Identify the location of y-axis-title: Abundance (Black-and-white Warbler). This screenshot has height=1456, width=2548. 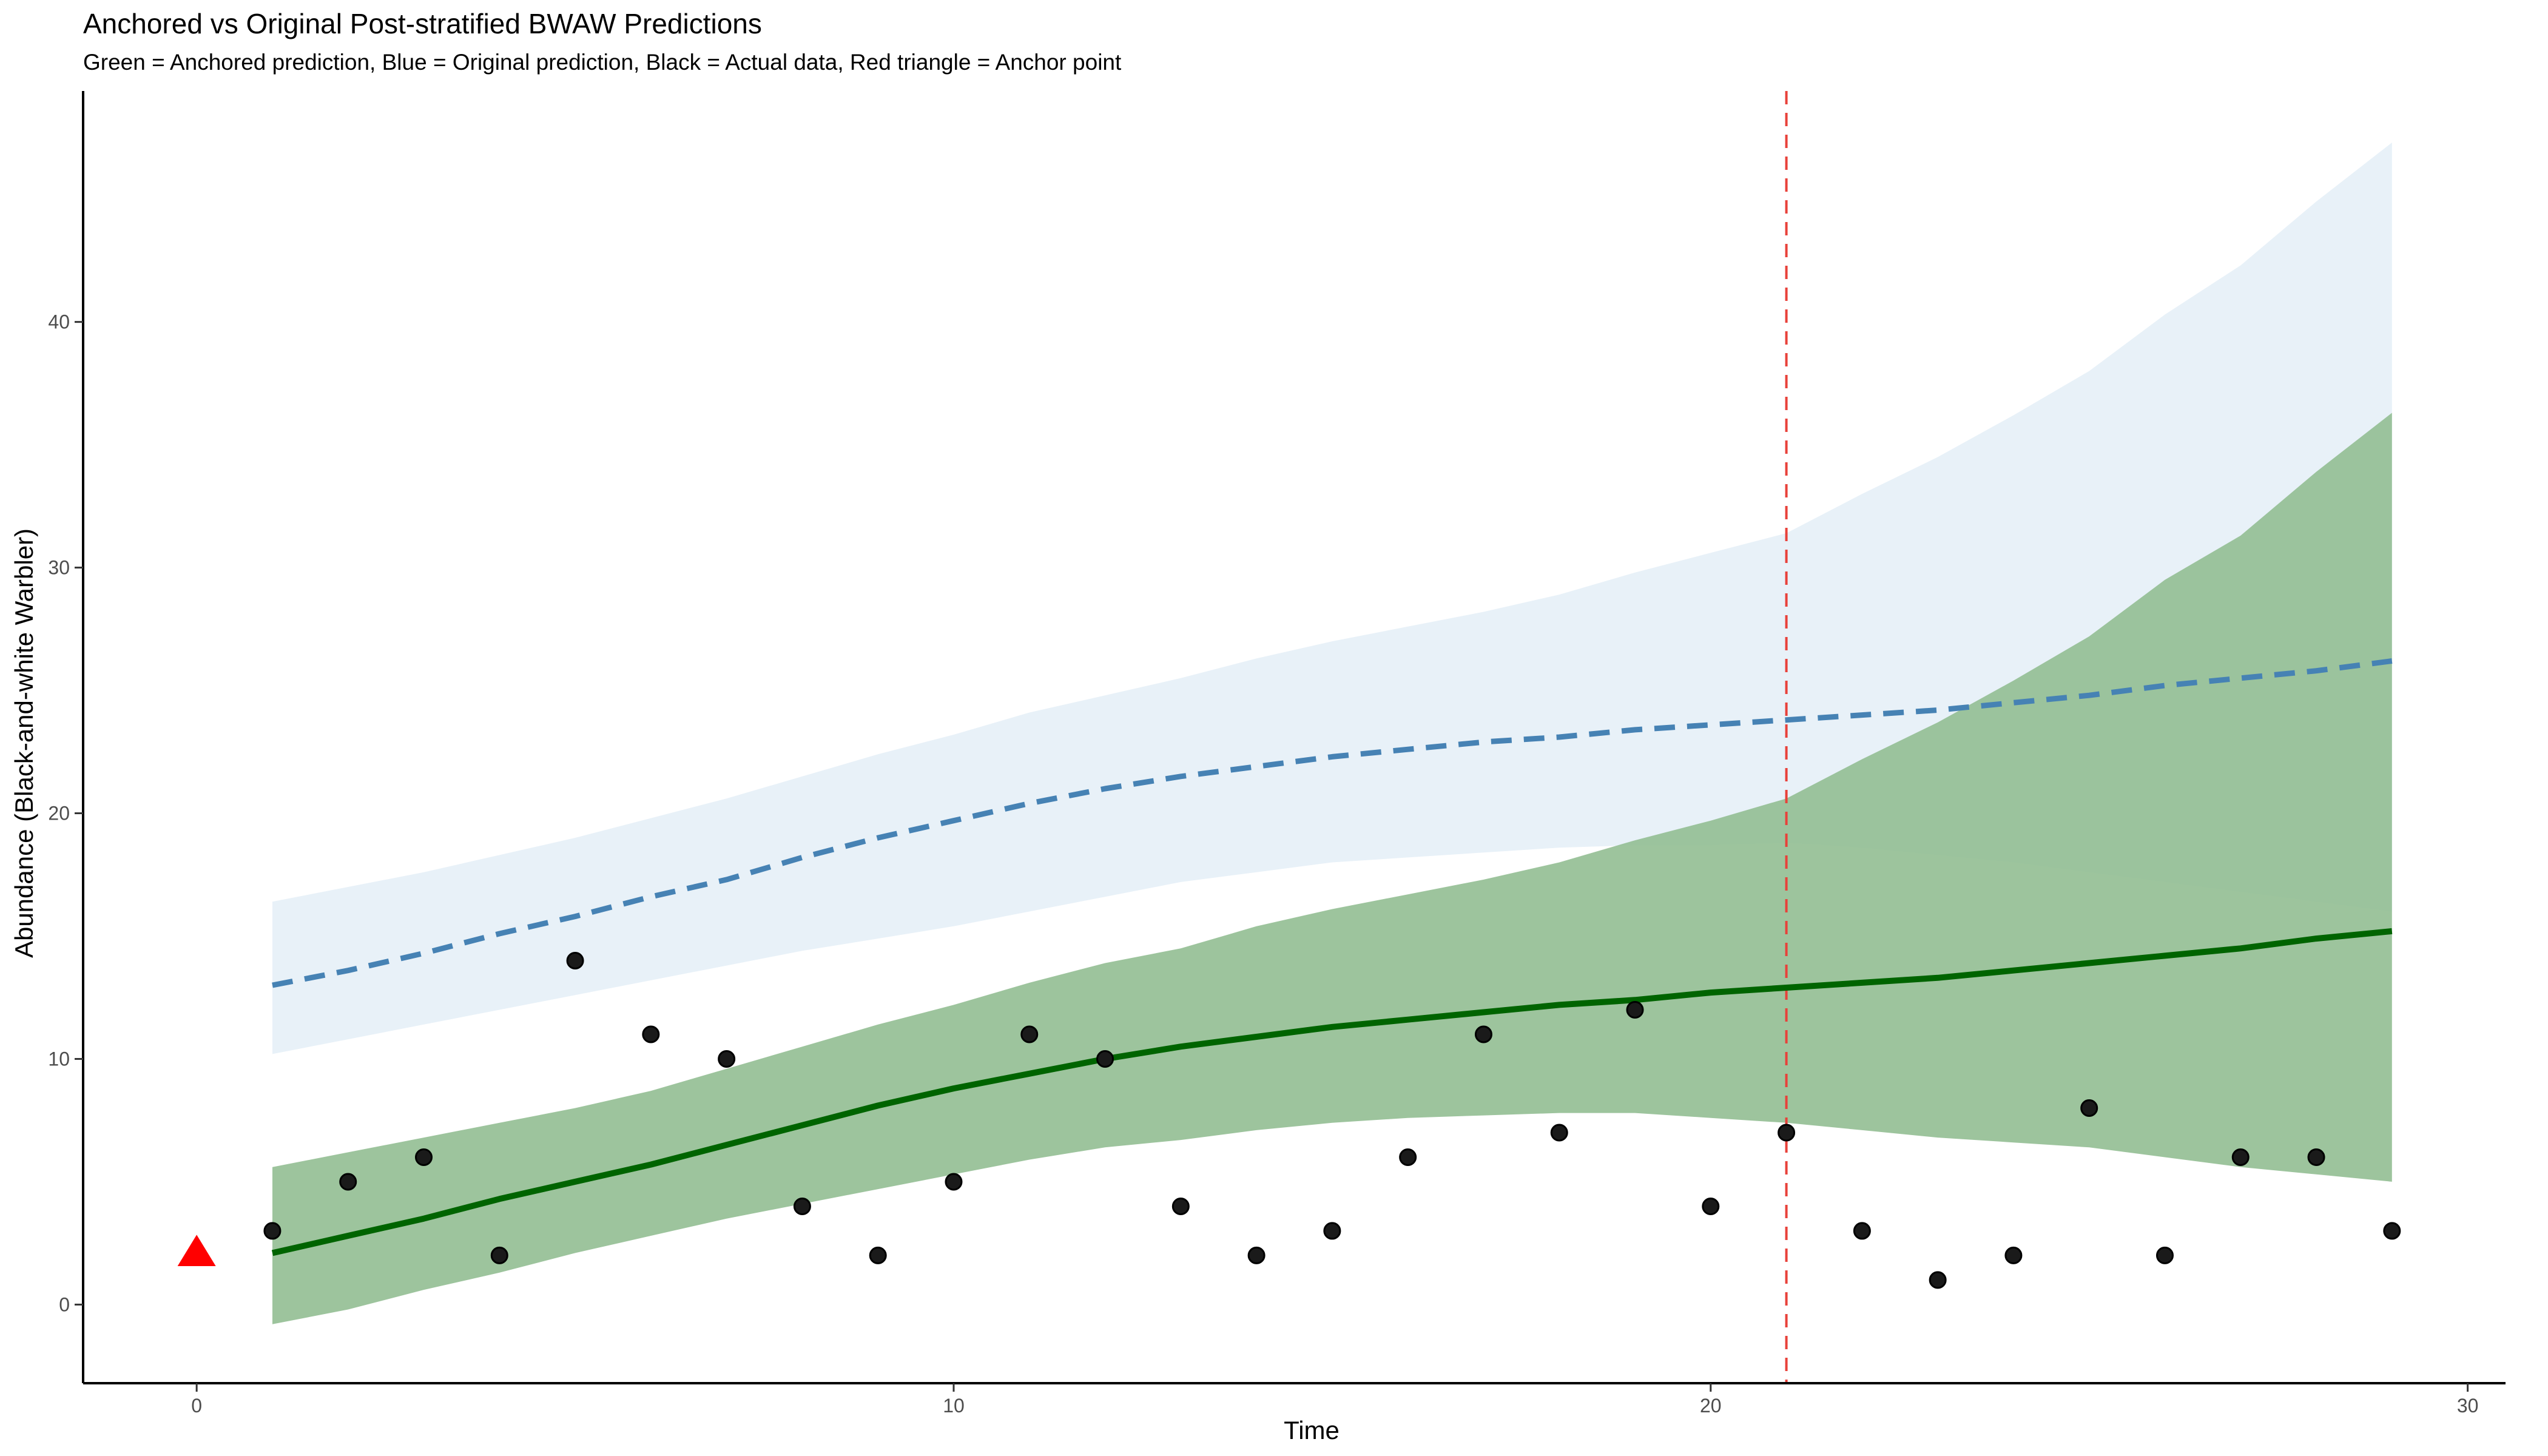
(24, 743).